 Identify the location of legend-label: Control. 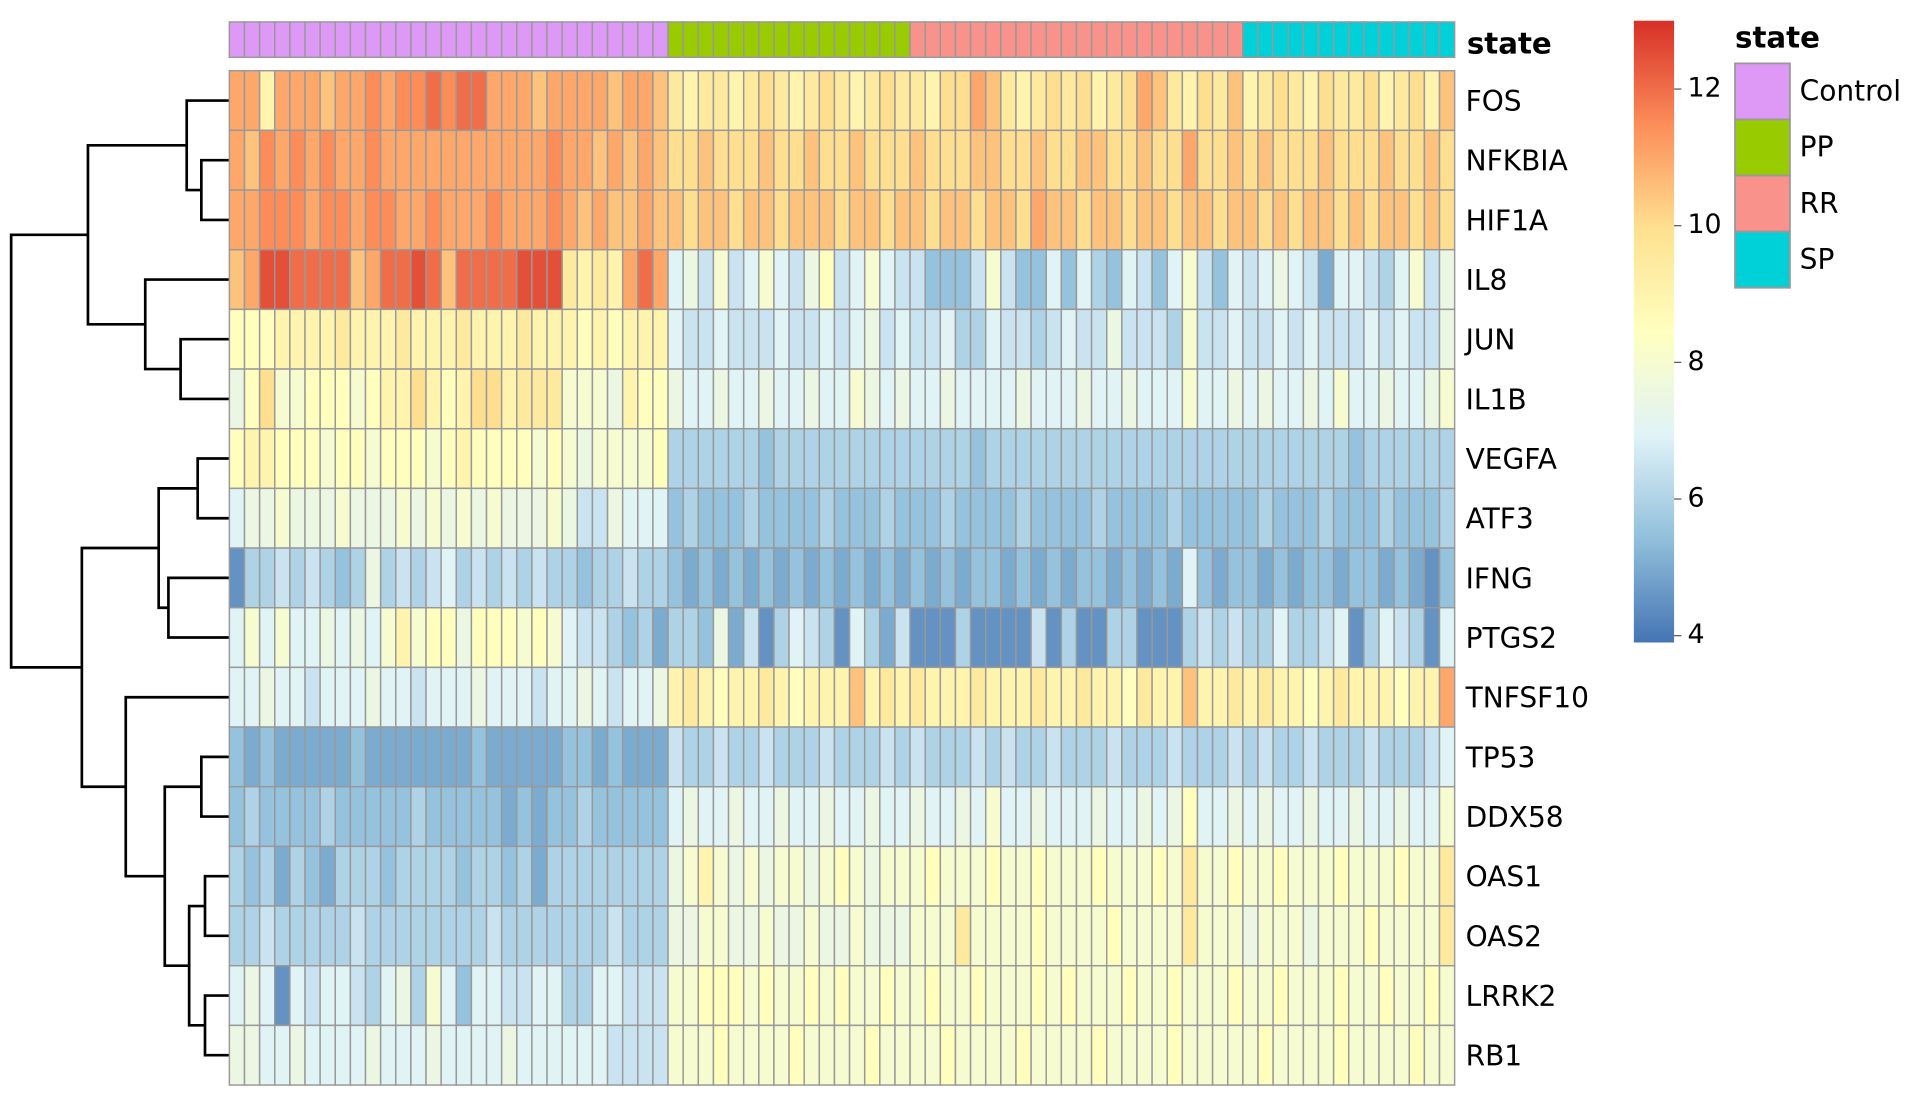
(1850, 91).